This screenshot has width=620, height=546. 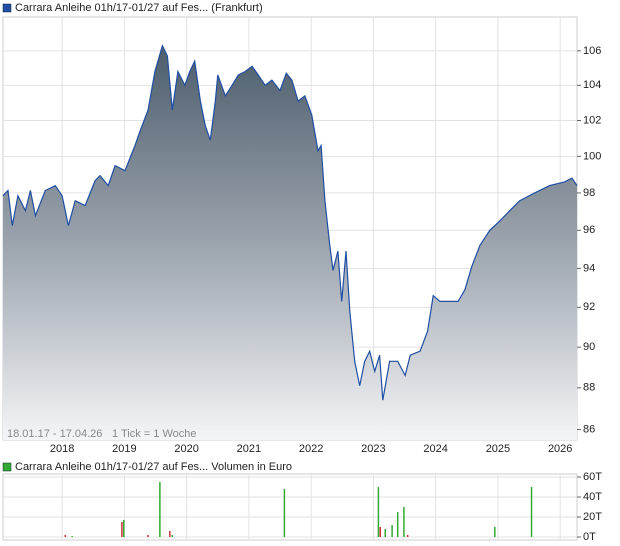 What do you see at coordinates (592, 51) in the screenshot?
I see `y-tick-label: 106` at bounding box center [592, 51].